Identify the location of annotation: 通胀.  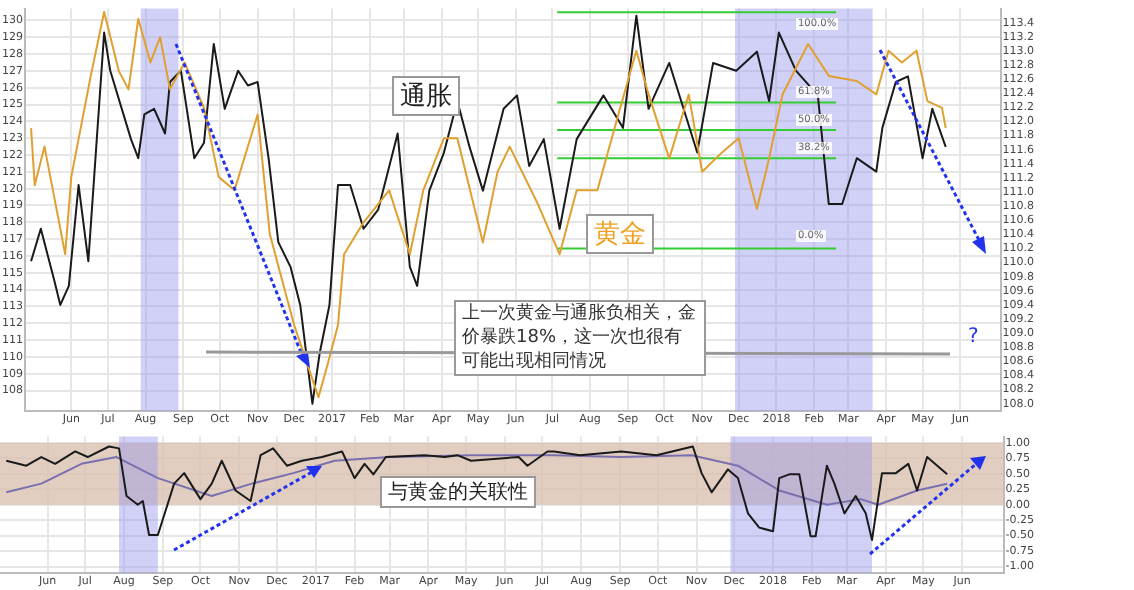
(426, 96).